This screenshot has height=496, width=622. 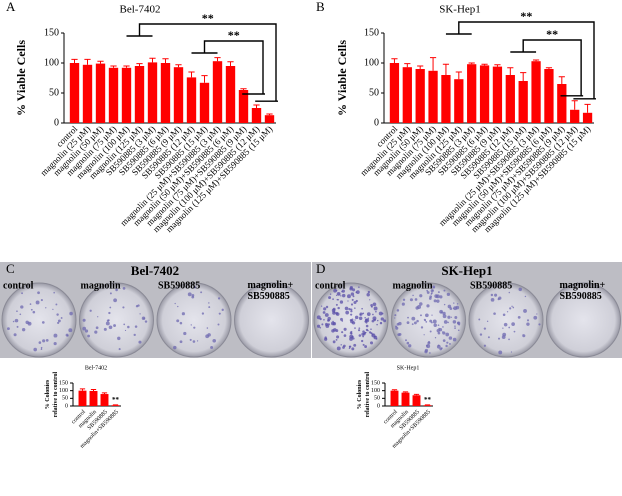 I want to click on y-tick-label: 150, so click(x=63, y=383).